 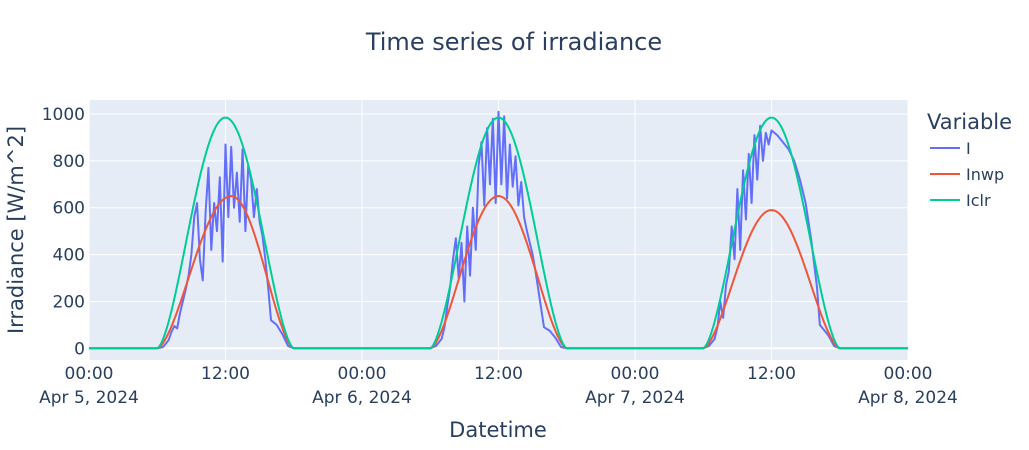 What do you see at coordinates (63, 115) in the screenshot?
I see `y-tick-label: 1000` at bounding box center [63, 115].